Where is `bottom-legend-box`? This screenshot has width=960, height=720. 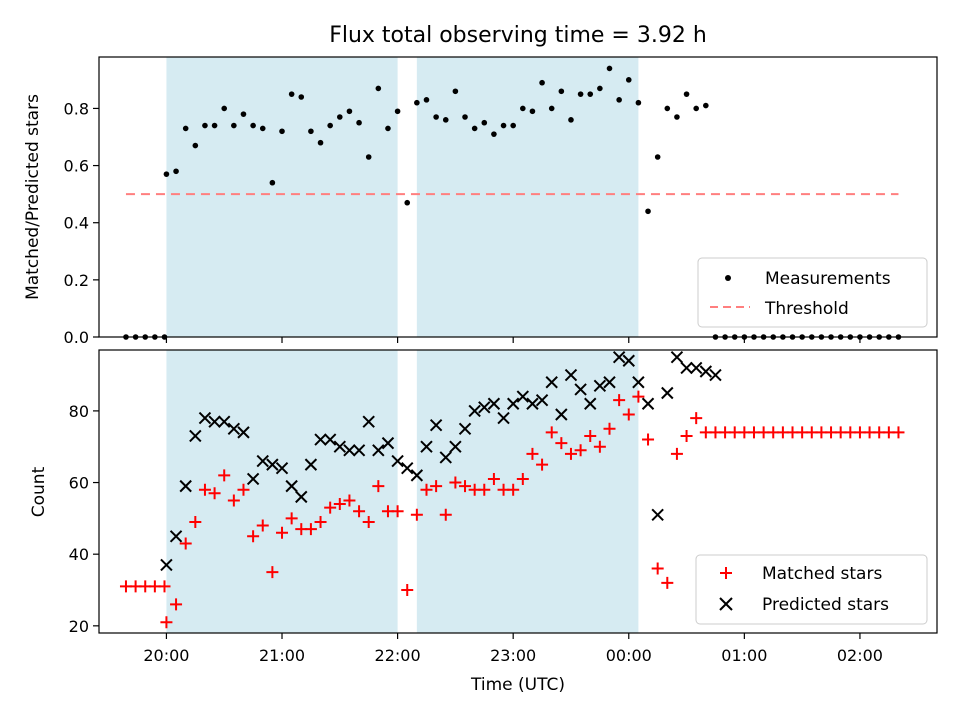 bottom-legend-box is located at coordinates (811, 589).